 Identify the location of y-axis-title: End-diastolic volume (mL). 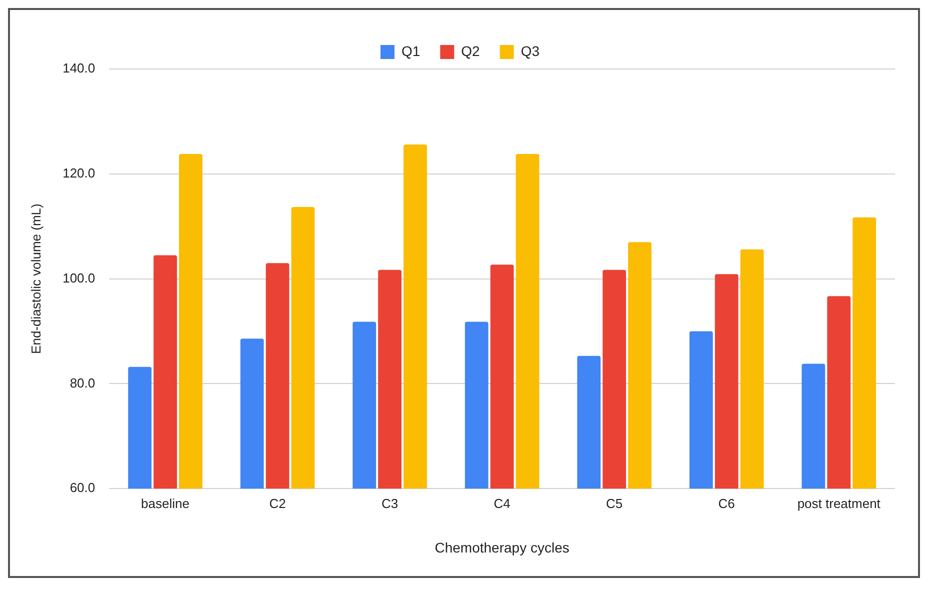
(36, 279).